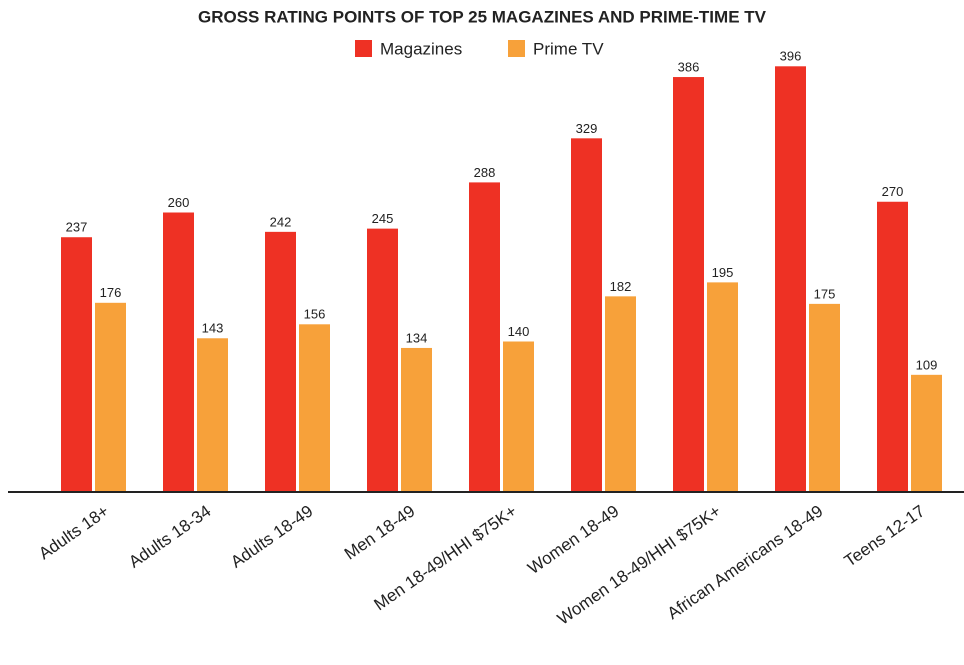  Describe the element at coordinates (421, 48) in the screenshot. I see `legend-label: Magazines` at that location.